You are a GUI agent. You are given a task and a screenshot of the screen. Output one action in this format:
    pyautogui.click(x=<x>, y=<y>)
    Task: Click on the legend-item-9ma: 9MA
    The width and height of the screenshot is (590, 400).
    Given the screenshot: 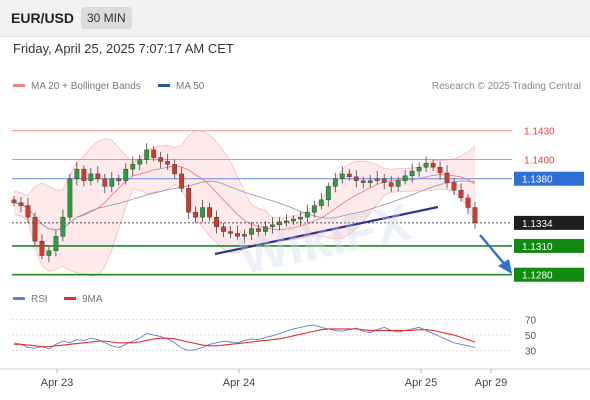 What is the action you would take?
    pyautogui.click(x=83, y=299)
    